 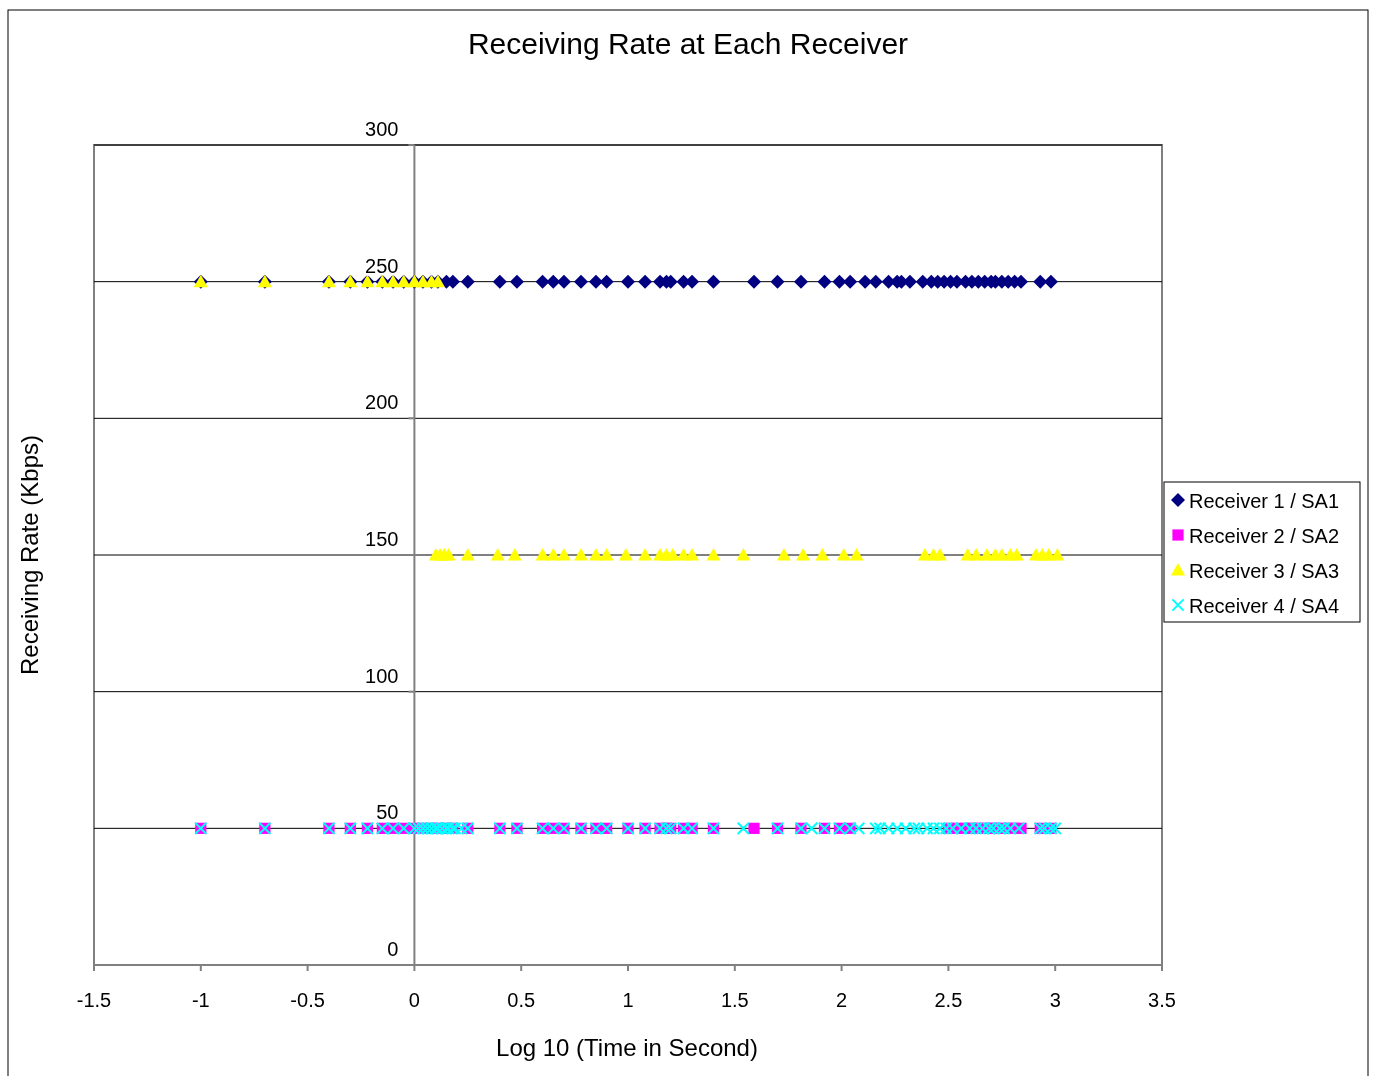 What do you see at coordinates (387, 812) in the screenshot?
I see `y-tick-label: 50` at bounding box center [387, 812].